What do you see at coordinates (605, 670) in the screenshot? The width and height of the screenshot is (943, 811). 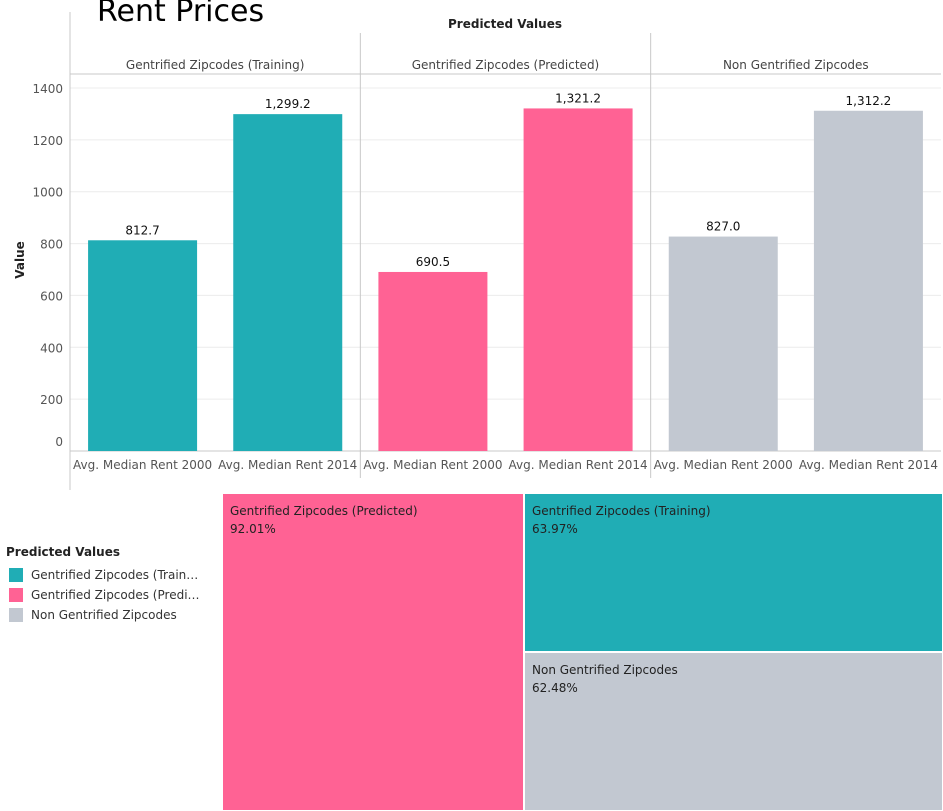 I see `treemap-label: Non Gentrified Zipcodes` at bounding box center [605, 670].